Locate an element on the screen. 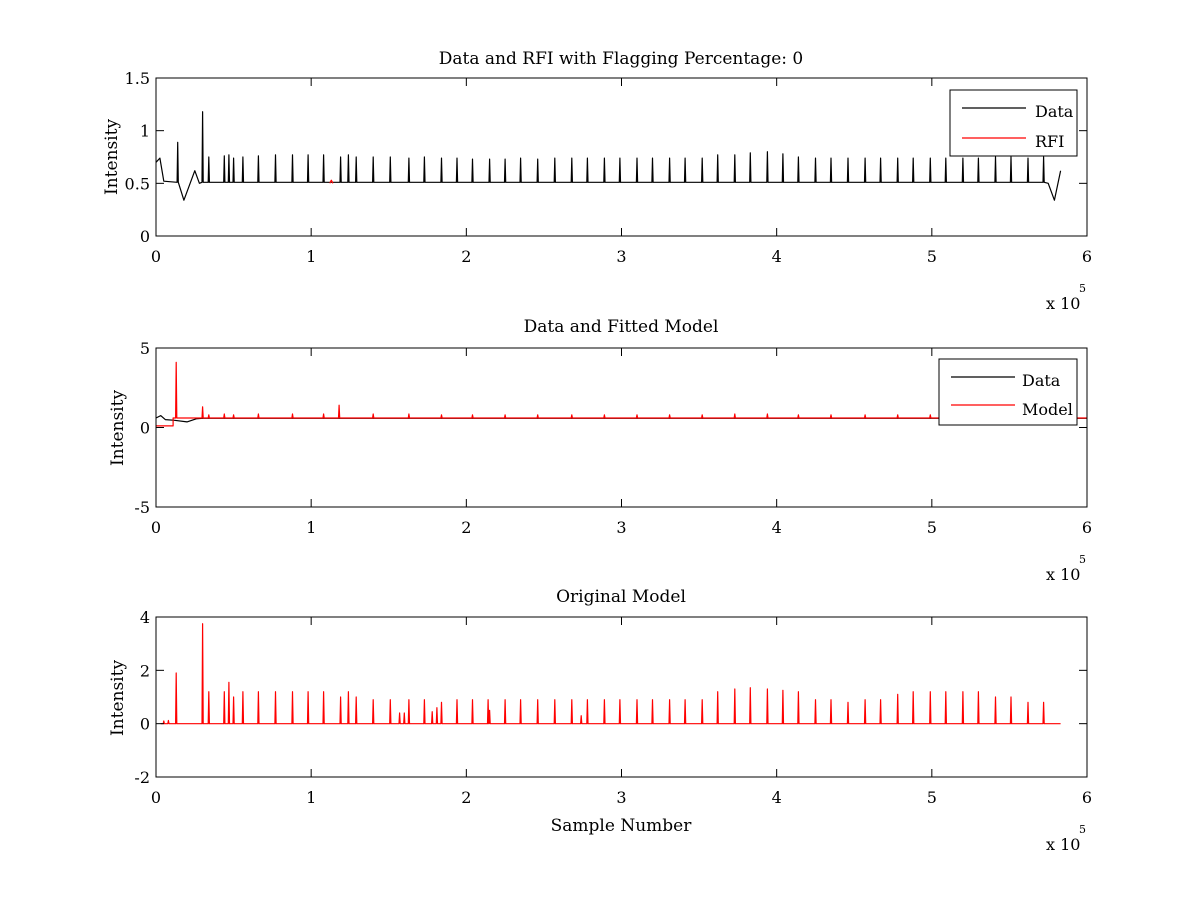  subplot-1-ylabel: Intensity is located at coordinates (112, 157).